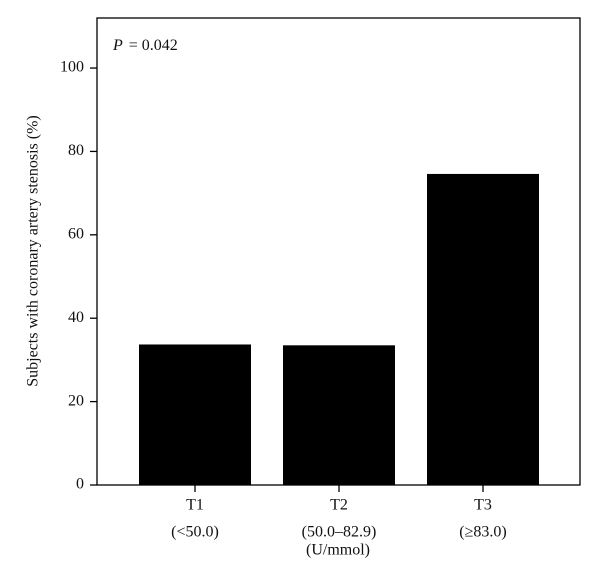  Describe the element at coordinates (195, 505) in the screenshot. I see `x-tick-label: T1` at that location.